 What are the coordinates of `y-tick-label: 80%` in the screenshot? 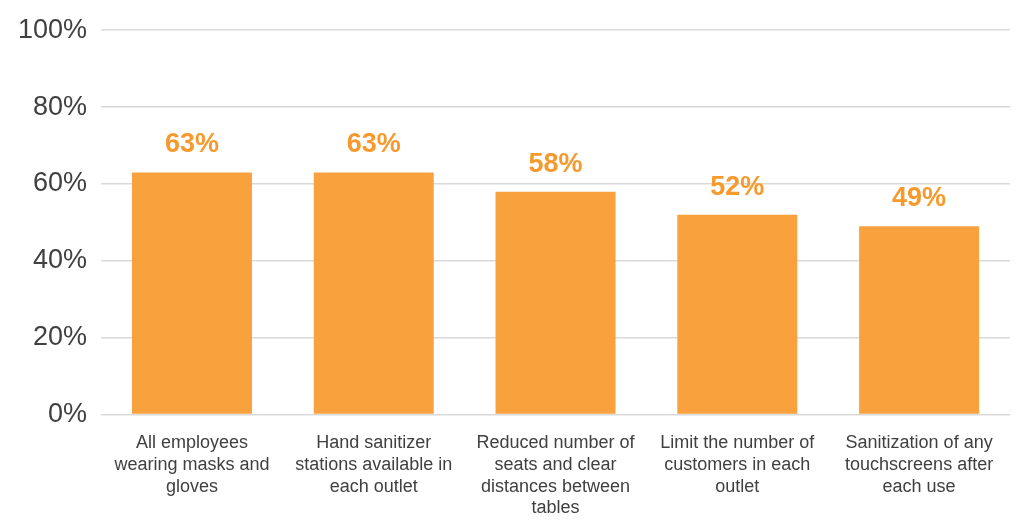 It's located at (60, 105).